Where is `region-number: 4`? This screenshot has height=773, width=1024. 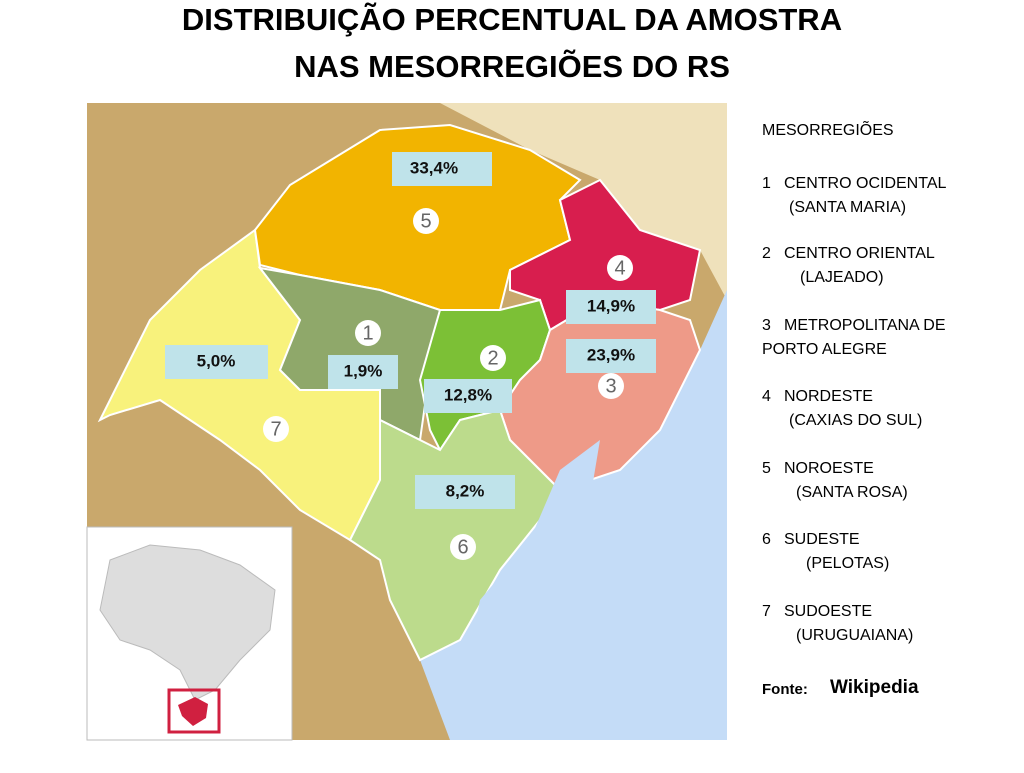
region-number: 4 is located at coordinates (619, 268).